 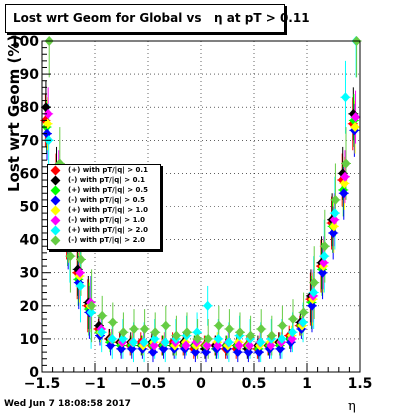 What do you see at coordinates (307, 384) in the screenshot?
I see `x-tick-label: 1` at bounding box center [307, 384].